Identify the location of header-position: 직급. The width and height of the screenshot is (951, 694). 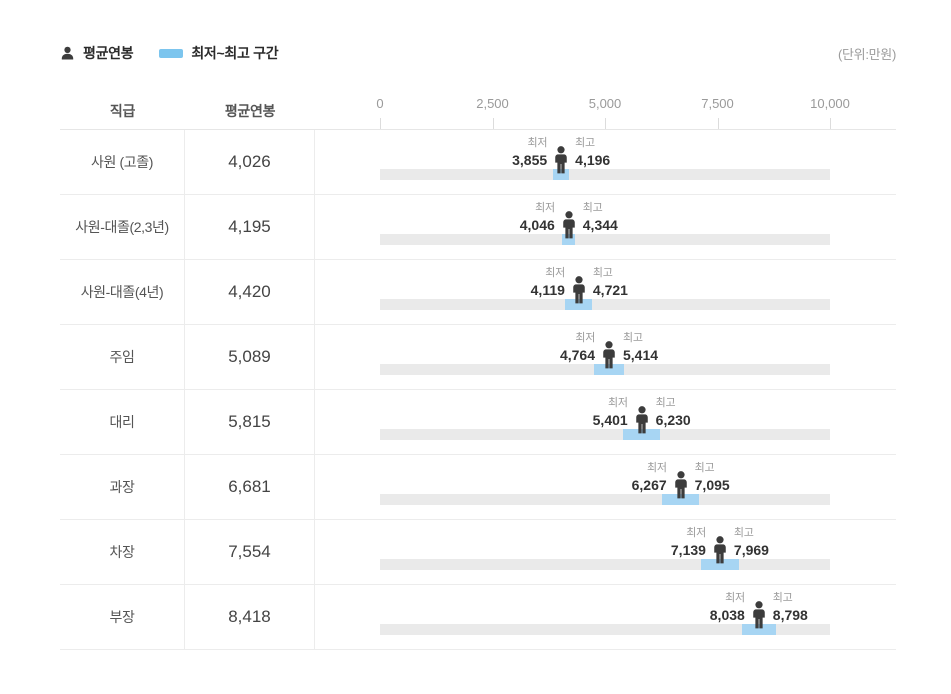
(122, 110).